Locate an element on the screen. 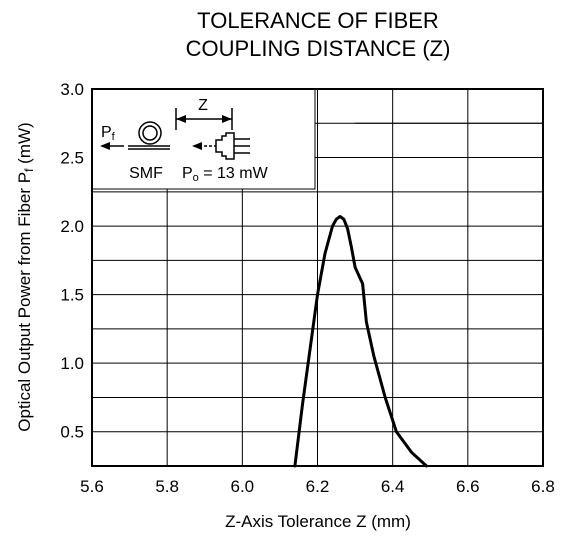 The height and width of the screenshot is (542, 570). z-arrow-left-icon is located at coordinates (181, 119).